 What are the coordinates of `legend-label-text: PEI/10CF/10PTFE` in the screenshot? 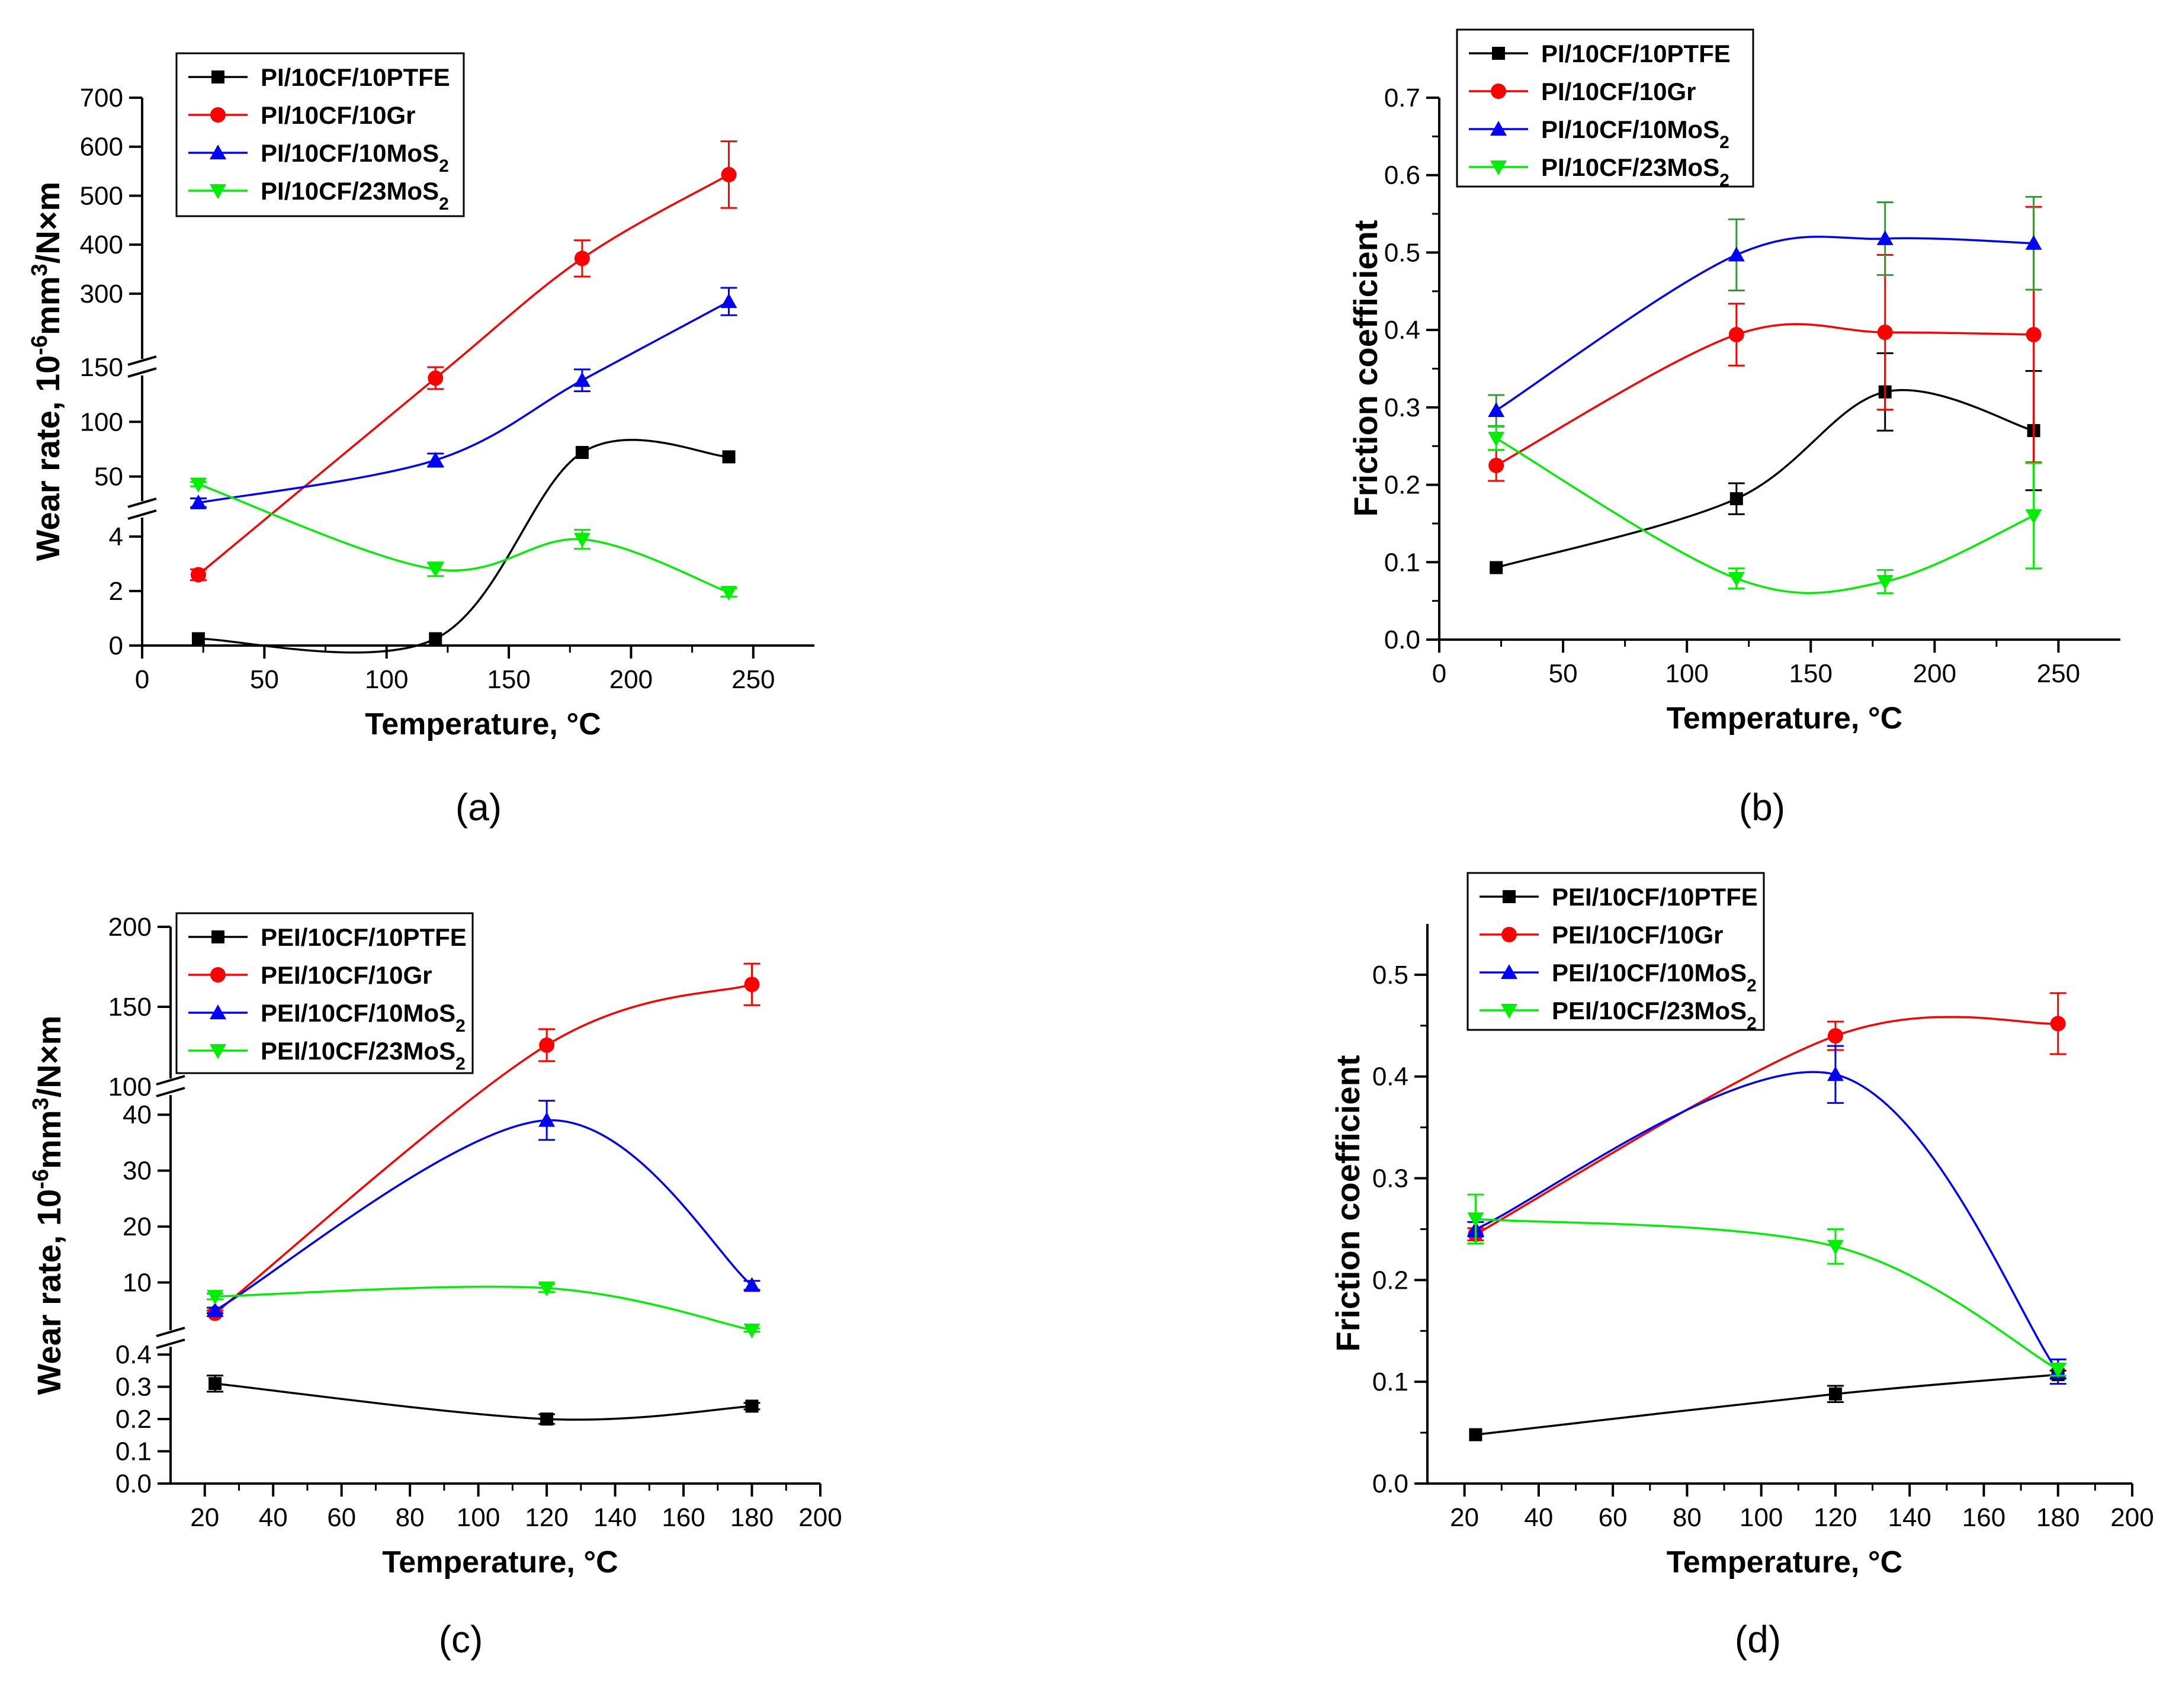 It's located at (364, 937).